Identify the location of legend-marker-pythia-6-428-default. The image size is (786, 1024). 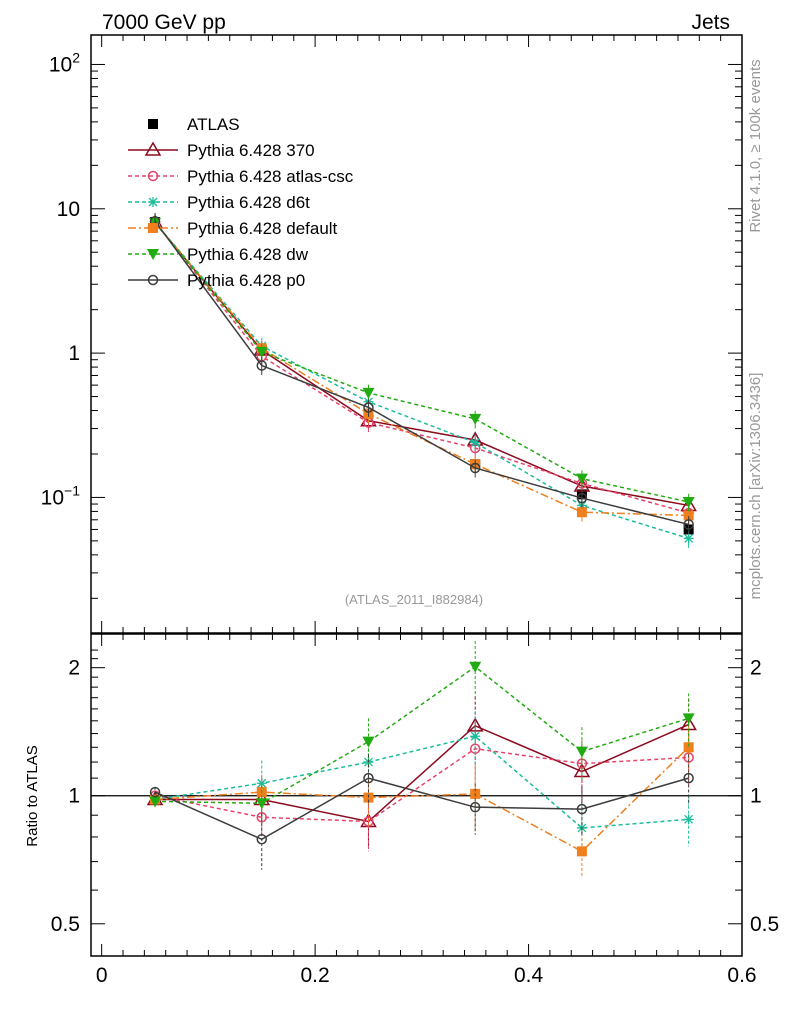
(153, 228).